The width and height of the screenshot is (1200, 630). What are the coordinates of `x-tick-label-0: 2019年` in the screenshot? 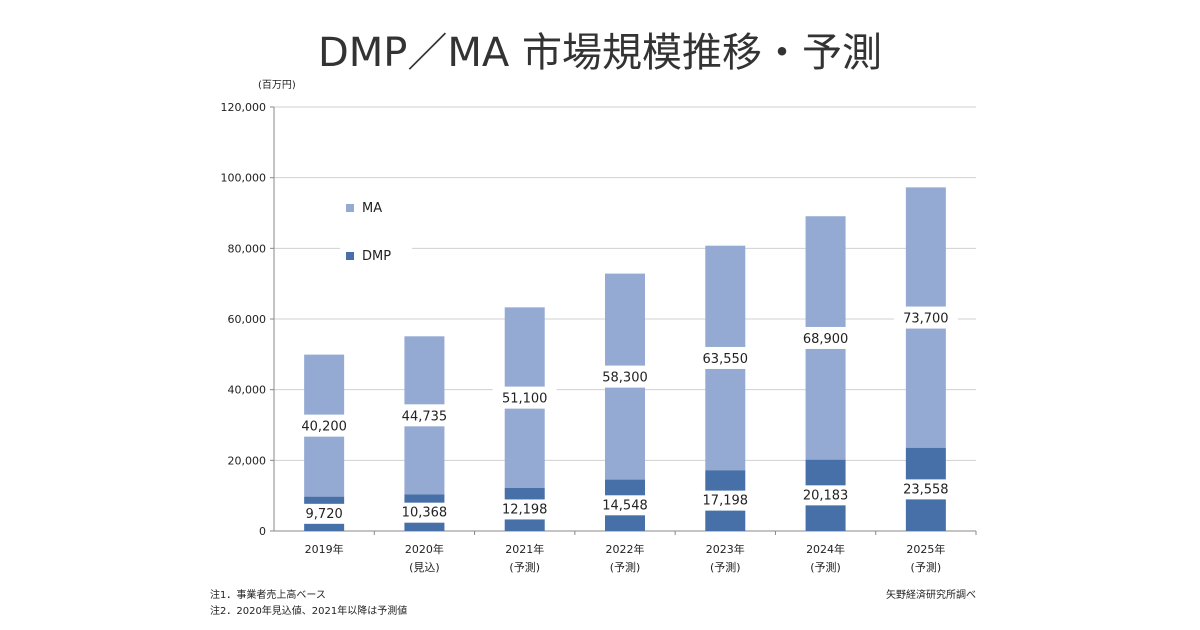 It's located at (324, 549).